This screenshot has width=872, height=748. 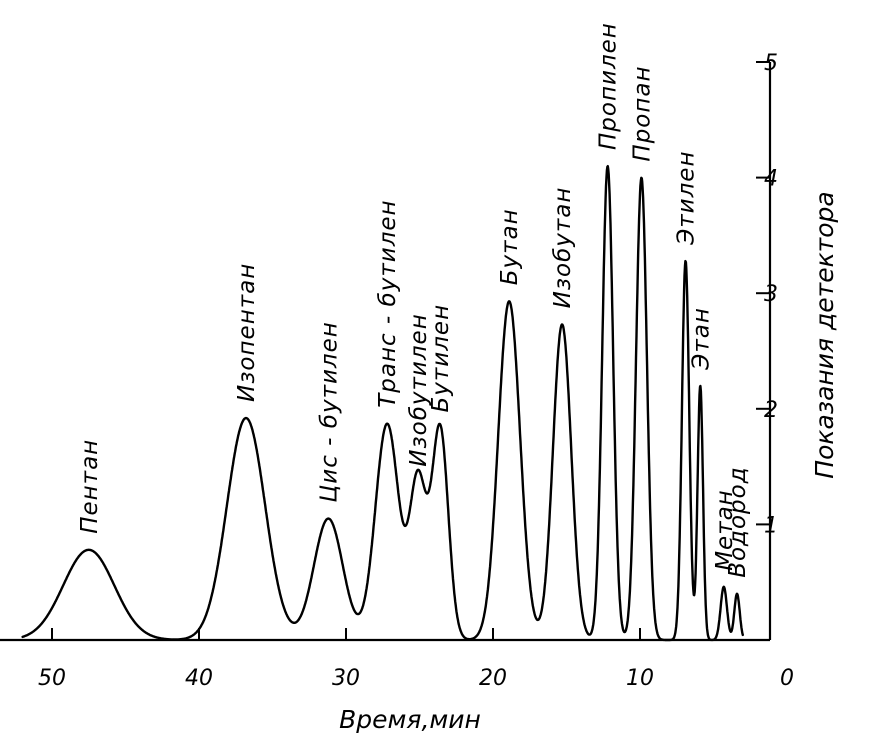 What do you see at coordinates (510, 246) in the screenshot?
I see `peak-label: Бутан` at bounding box center [510, 246].